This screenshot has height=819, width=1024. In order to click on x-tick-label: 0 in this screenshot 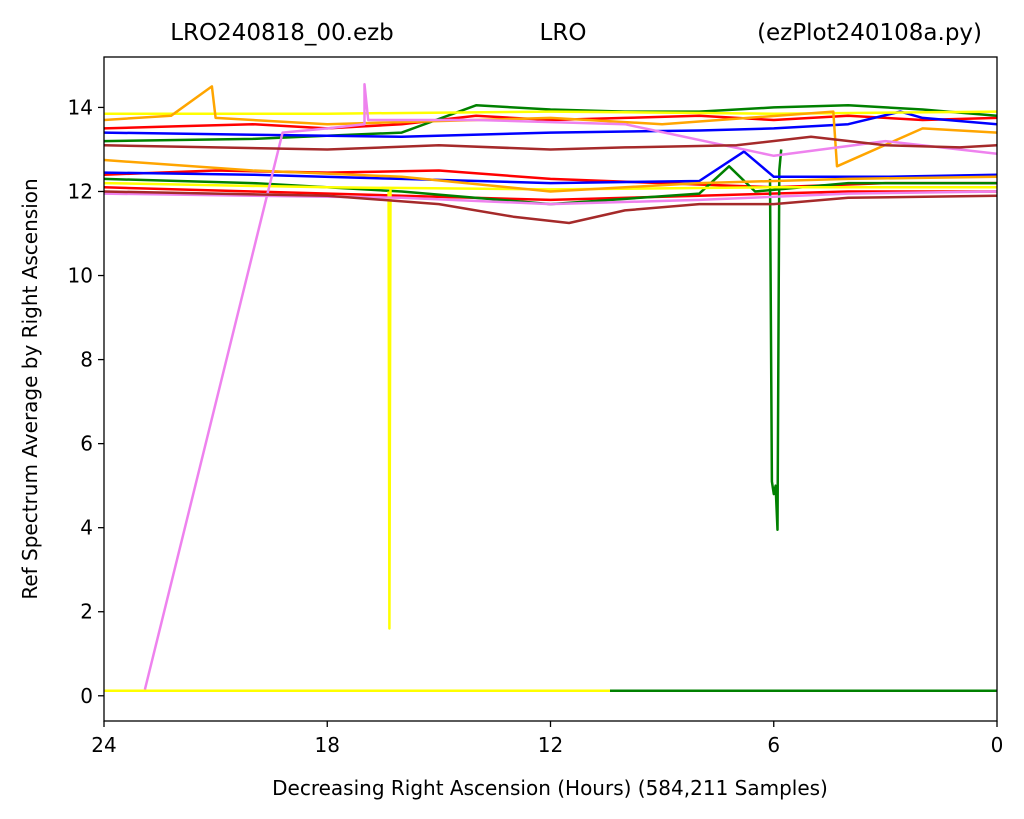, I will do `click(997, 745)`.